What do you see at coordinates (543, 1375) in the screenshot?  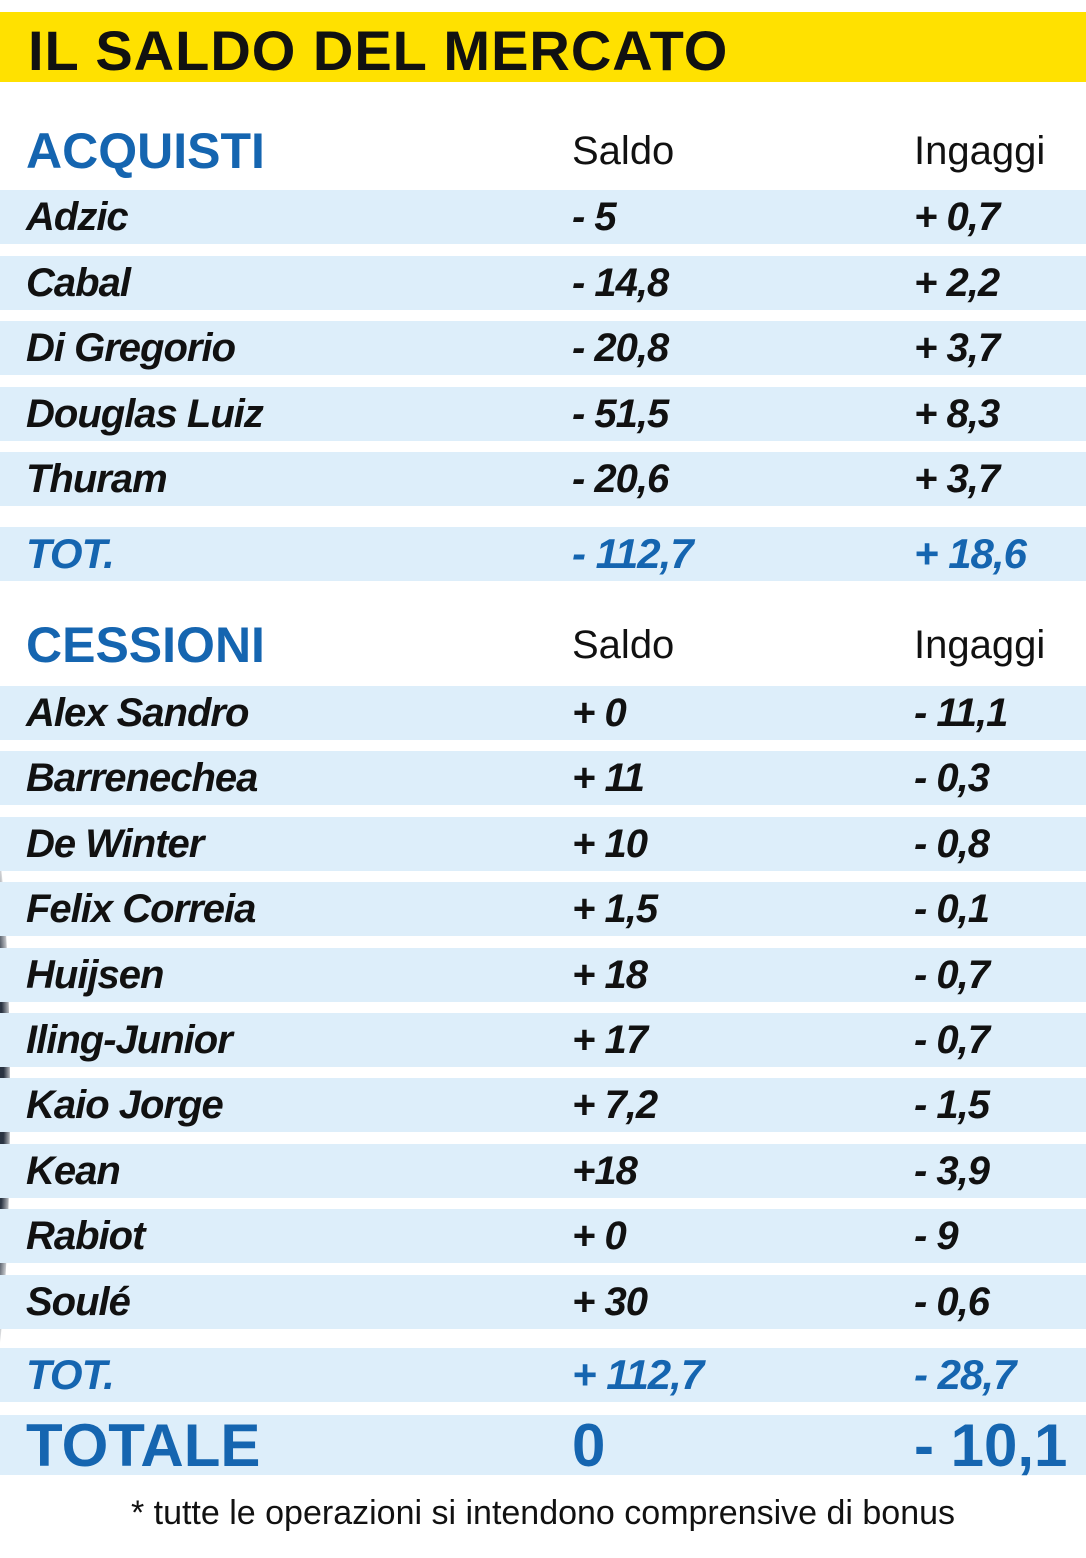 I see `cessioni-total-row: TOT. + 112,7 - 28,7` at bounding box center [543, 1375].